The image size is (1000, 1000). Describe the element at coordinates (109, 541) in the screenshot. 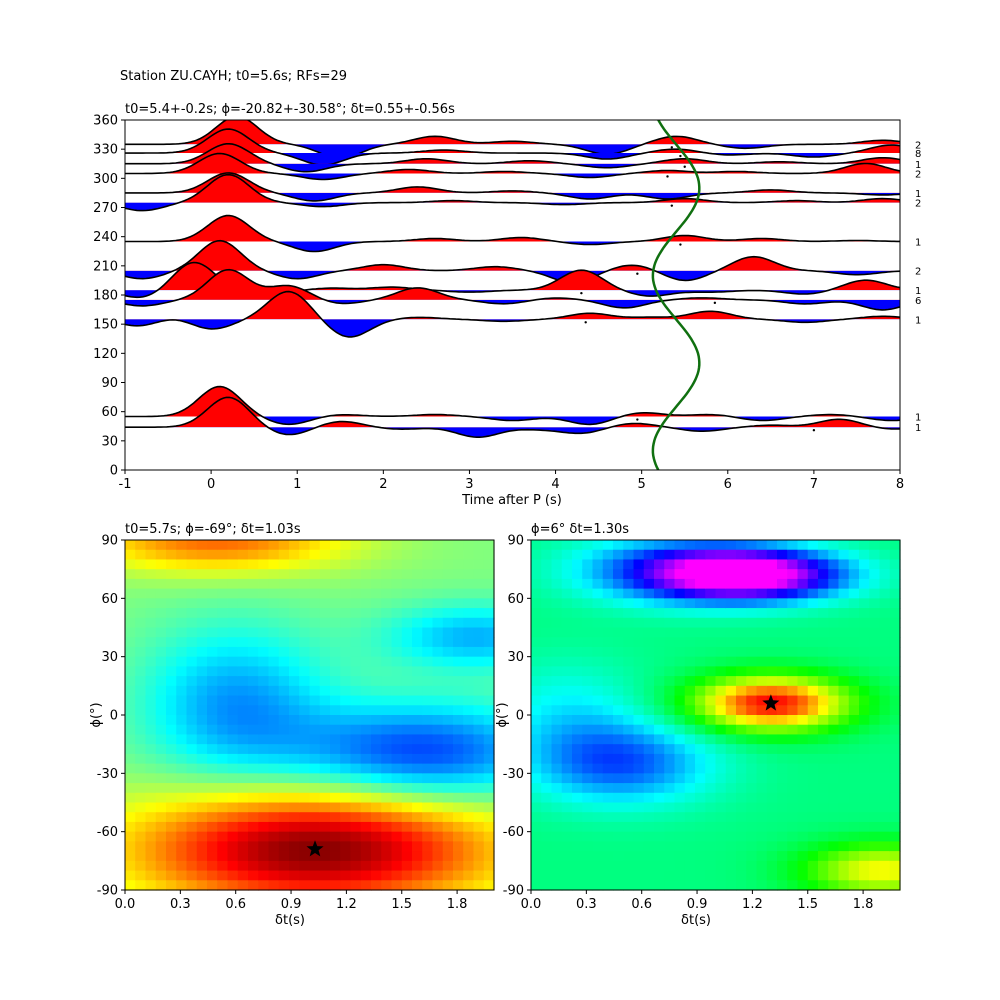

I see `y-tick-label: 90` at that location.